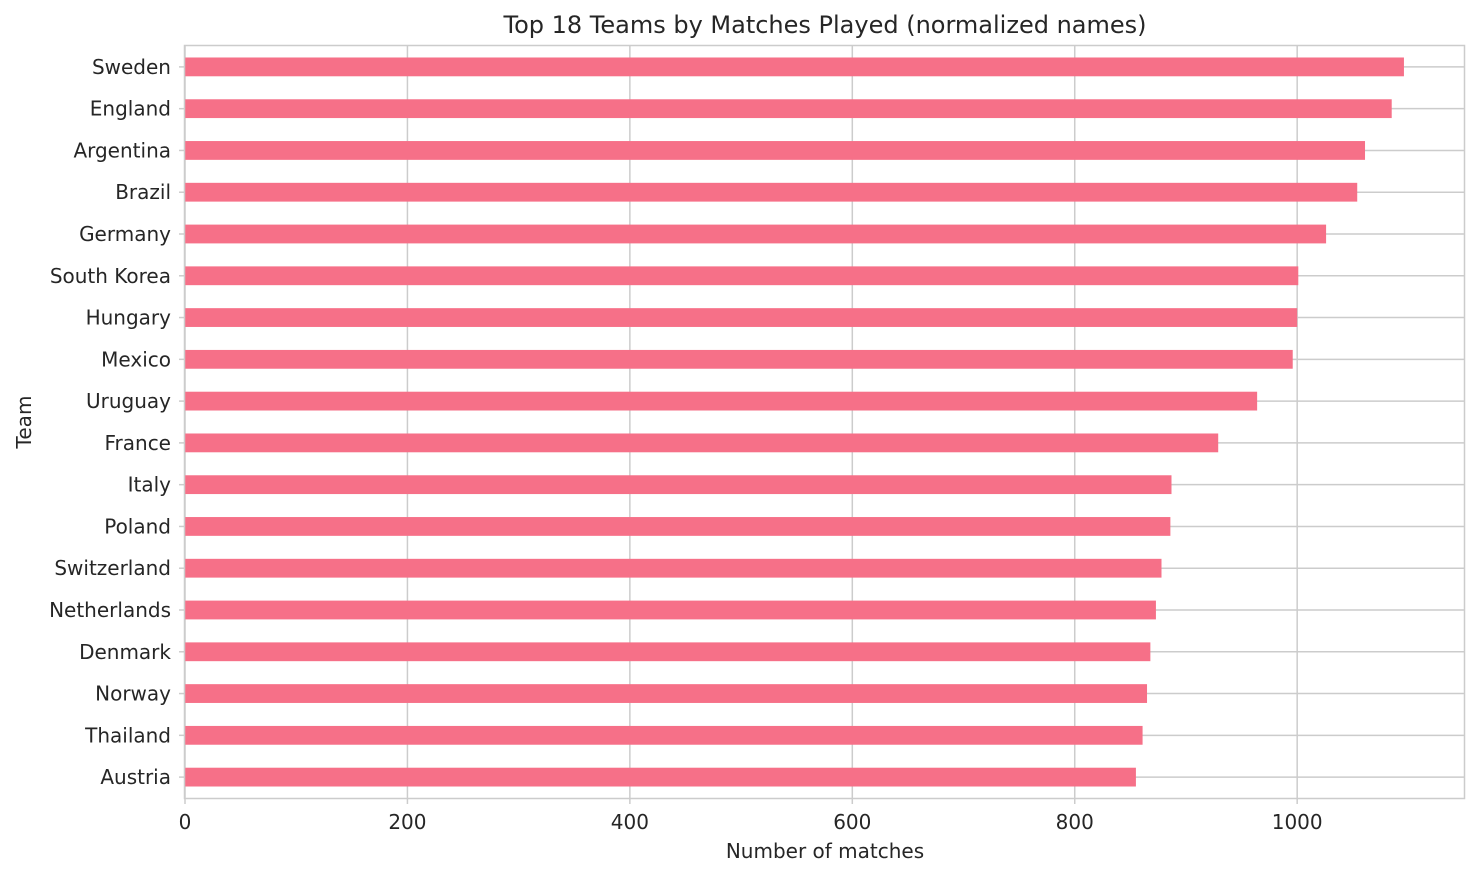 The height and width of the screenshot is (876, 1479). Describe the element at coordinates (1075, 822) in the screenshot. I see `x-tick-label: 800` at that location.